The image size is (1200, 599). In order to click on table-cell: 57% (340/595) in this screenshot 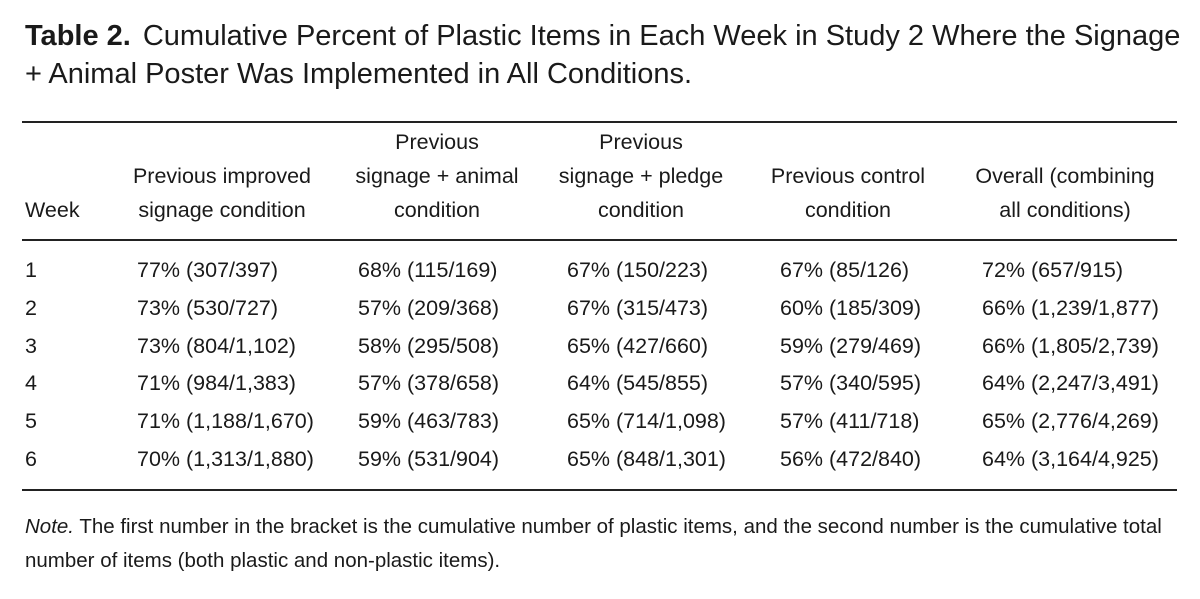, I will do `click(851, 383)`.